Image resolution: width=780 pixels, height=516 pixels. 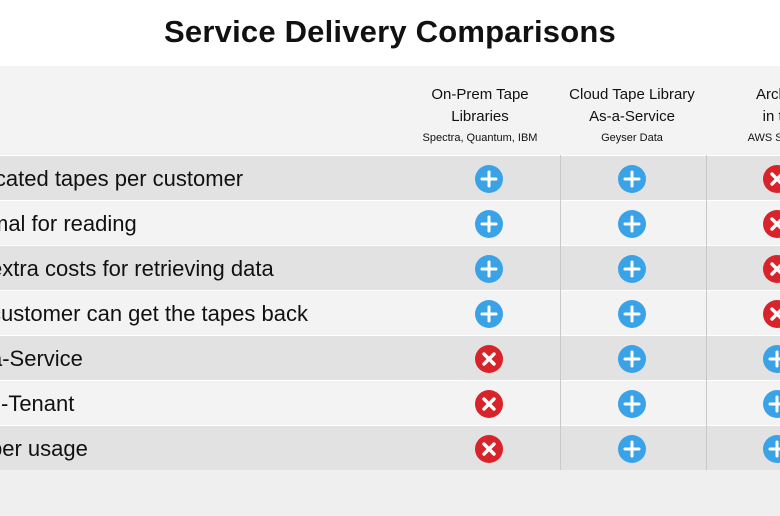 What do you see at coordinates (390, 177) in the screenshot?
I see `table-row: icated tapes per customer` at bounding box center [390, 177].